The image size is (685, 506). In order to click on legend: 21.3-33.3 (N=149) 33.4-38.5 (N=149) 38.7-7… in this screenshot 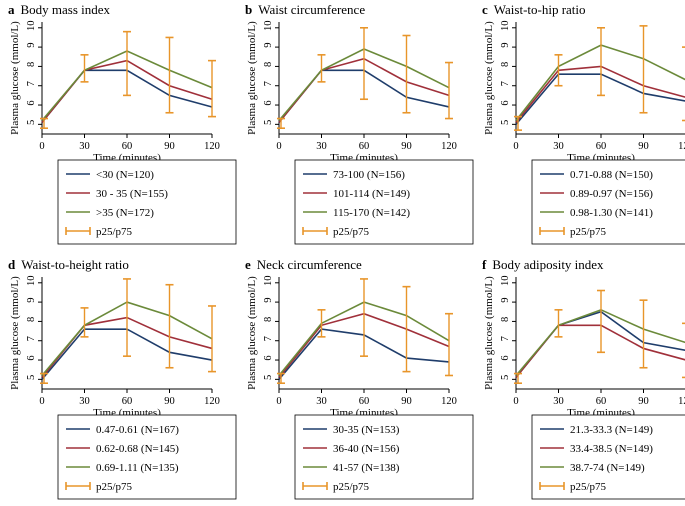, I will do `click(608, 457)`.